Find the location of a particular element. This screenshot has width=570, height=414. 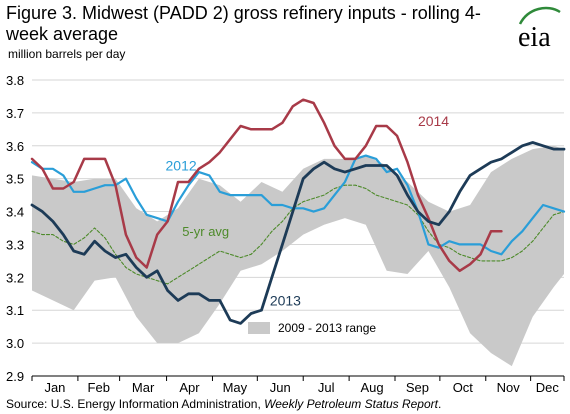

eia-logo: eia is located at coordinates (539, 29).